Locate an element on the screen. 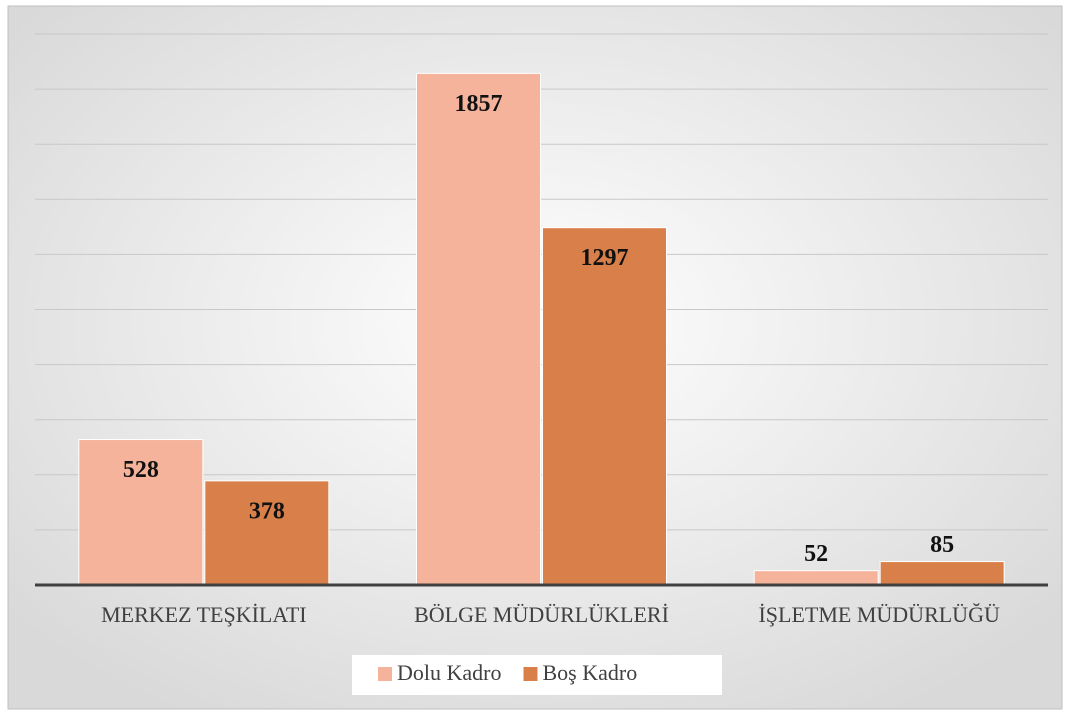 The height and width of the screenshot is (716, 1070). data-label: 52 is located at coordinates (816, 554).